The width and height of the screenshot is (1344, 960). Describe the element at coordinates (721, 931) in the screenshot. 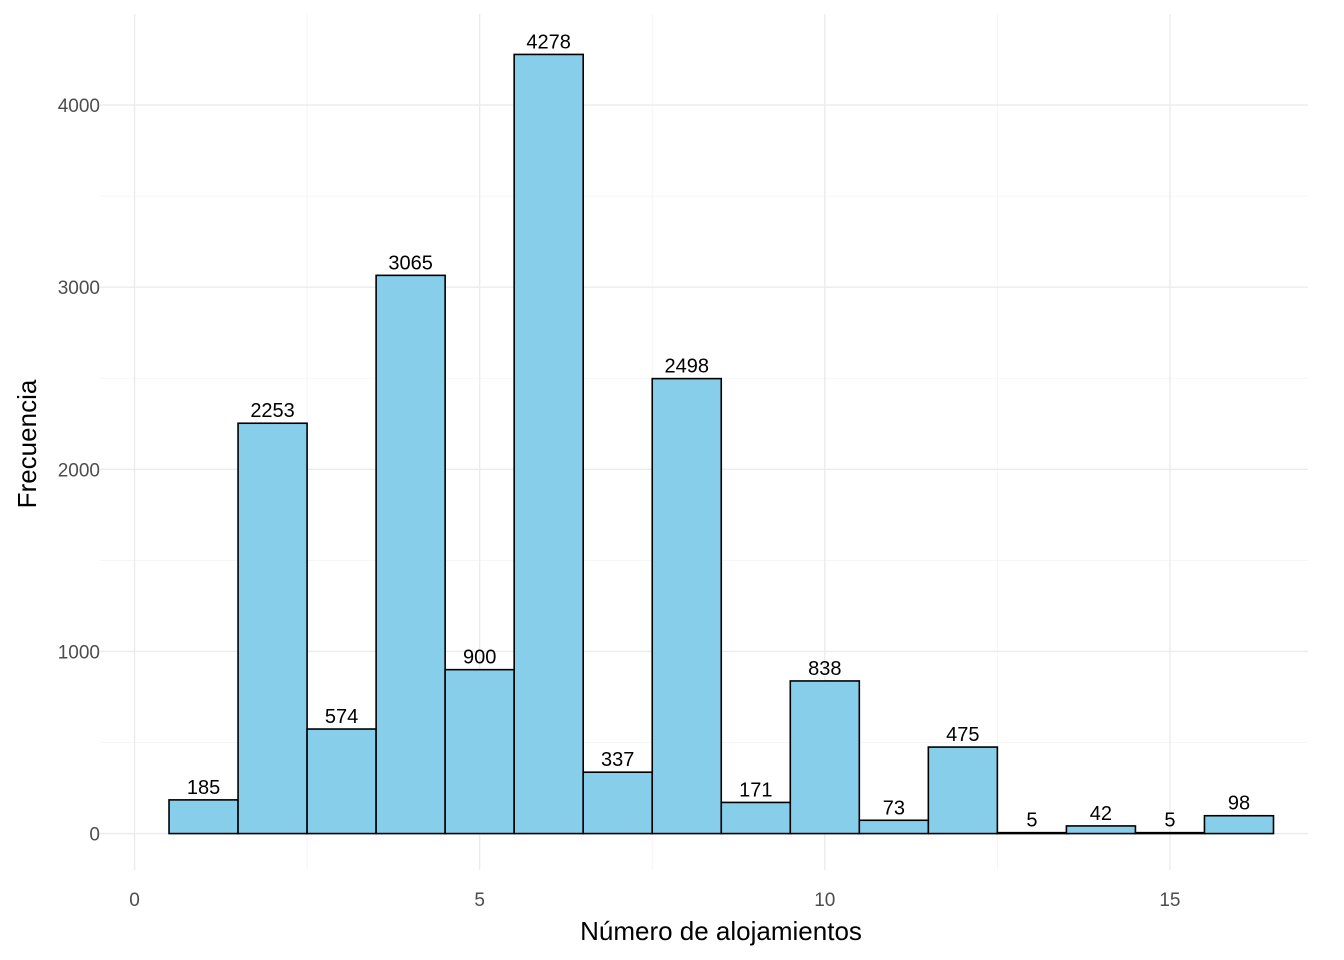

I see `x-axis-title: Número de alojamientos` at that location.